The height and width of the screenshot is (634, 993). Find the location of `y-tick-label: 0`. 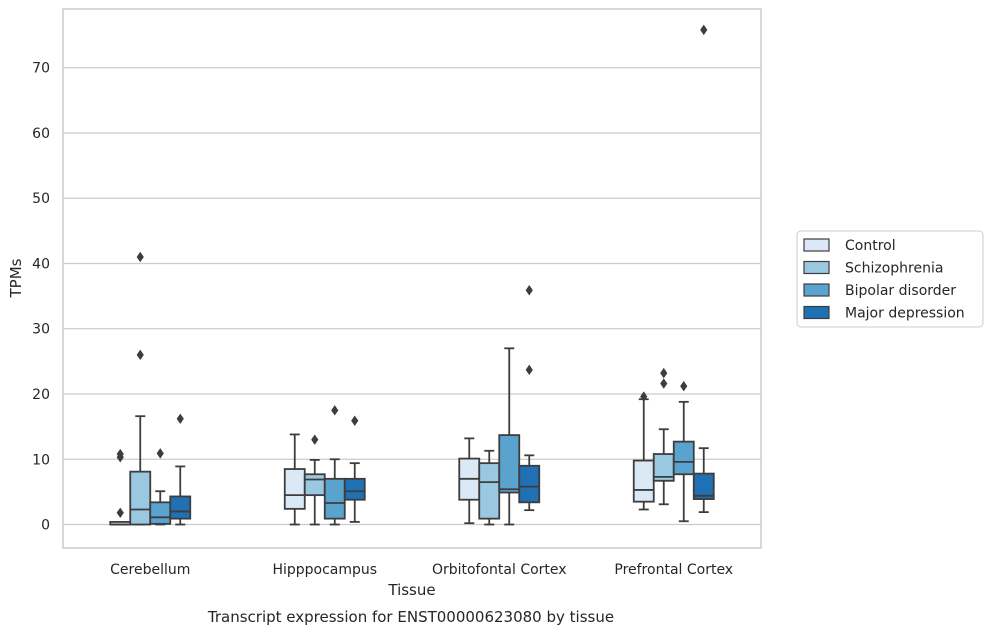

y-tick-label: 0 is located at coordinates (45, 526).